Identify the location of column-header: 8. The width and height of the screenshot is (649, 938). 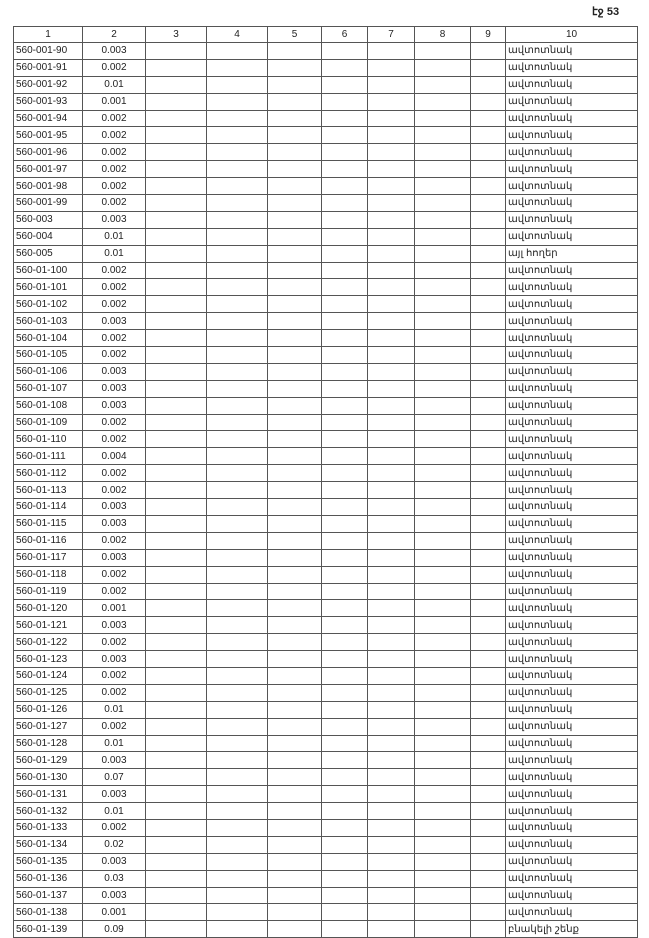
(442, 34).